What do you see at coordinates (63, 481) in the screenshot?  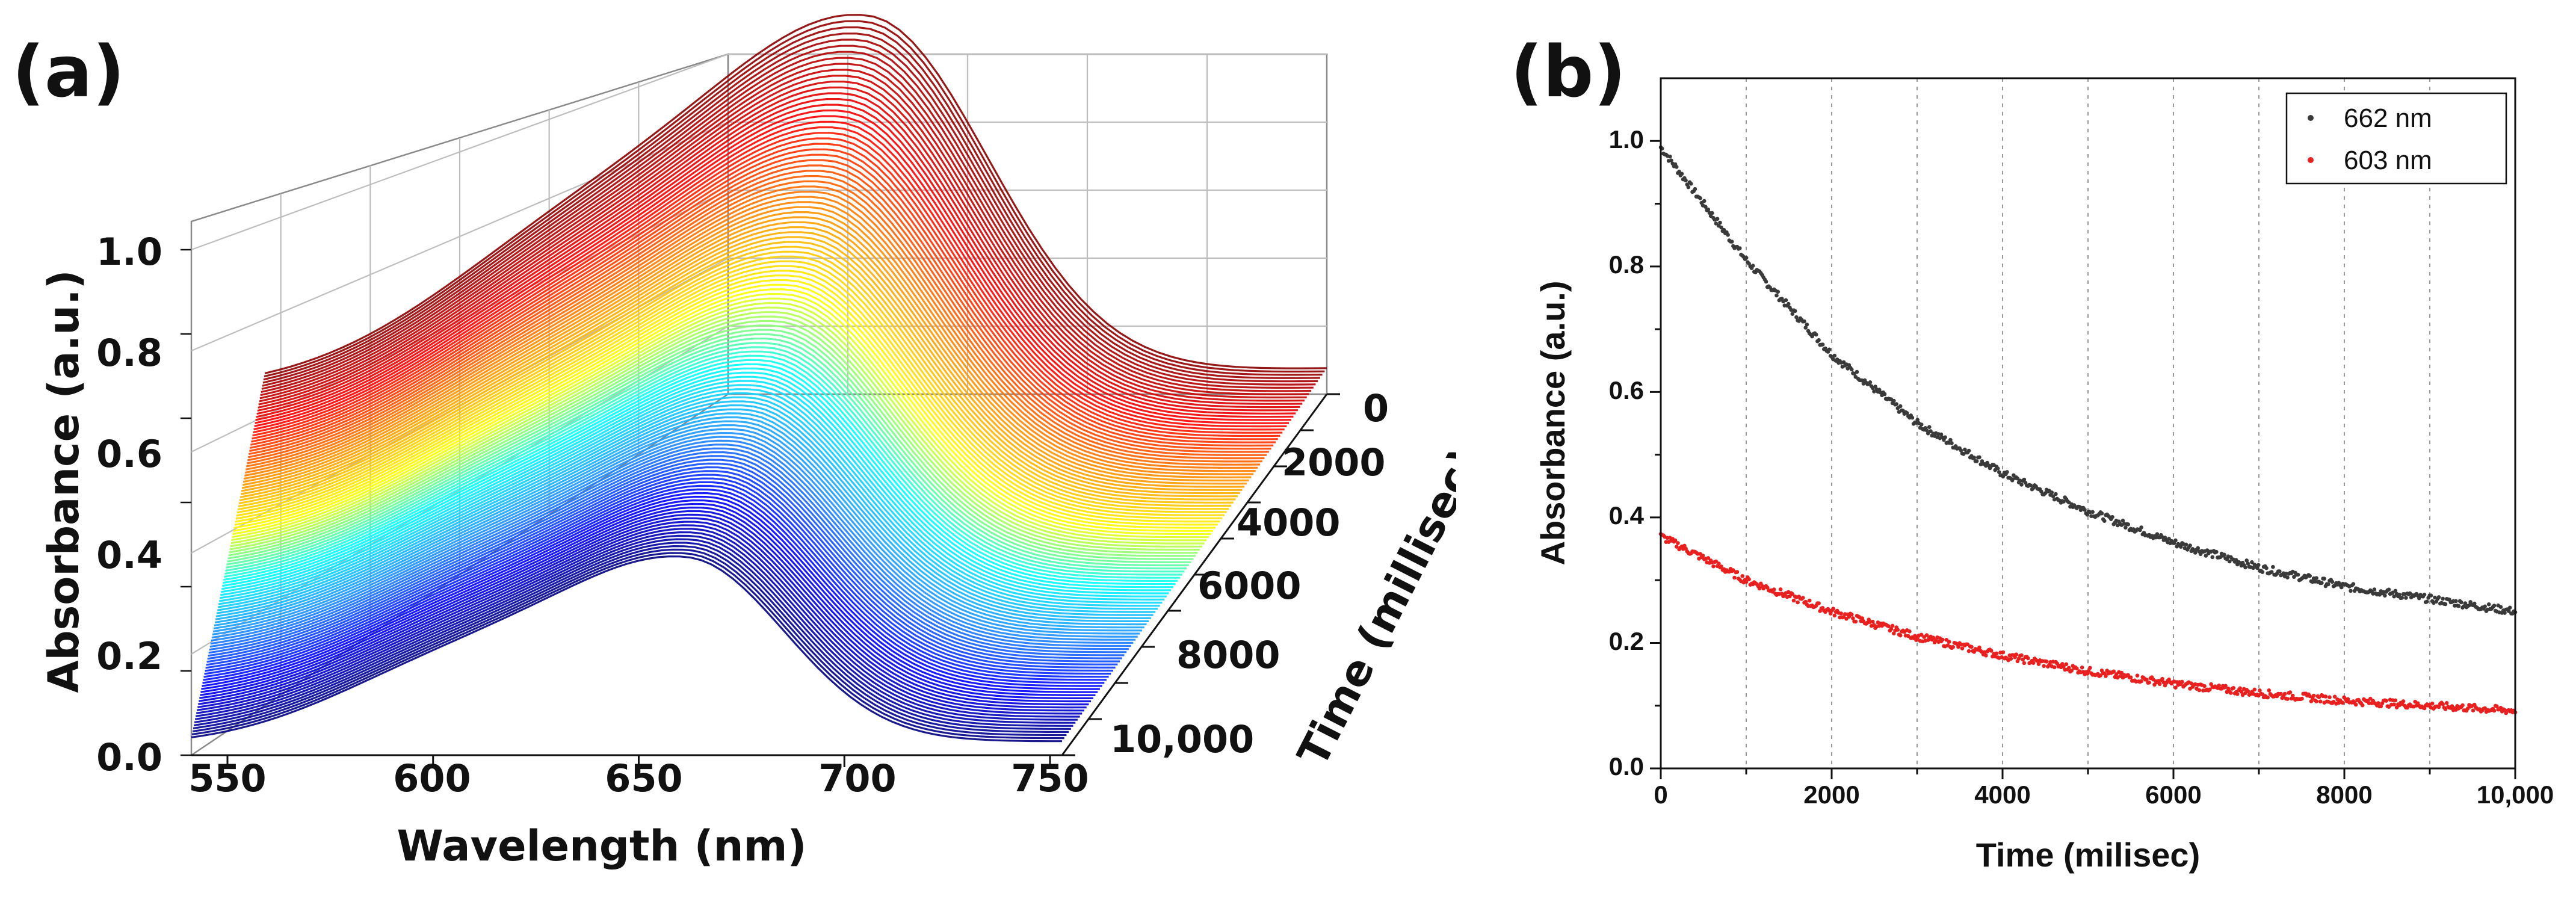 I see `panel-a-y-axis-title: Absorbance (a.u.)` at bounding box center [63, 481].